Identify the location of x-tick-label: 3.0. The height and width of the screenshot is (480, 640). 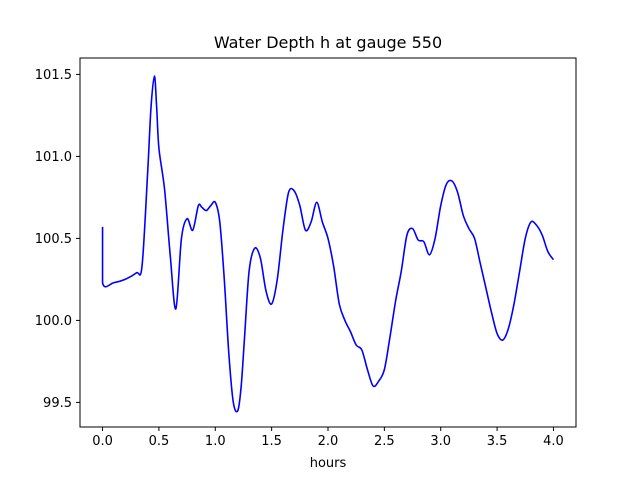
(440, 441).